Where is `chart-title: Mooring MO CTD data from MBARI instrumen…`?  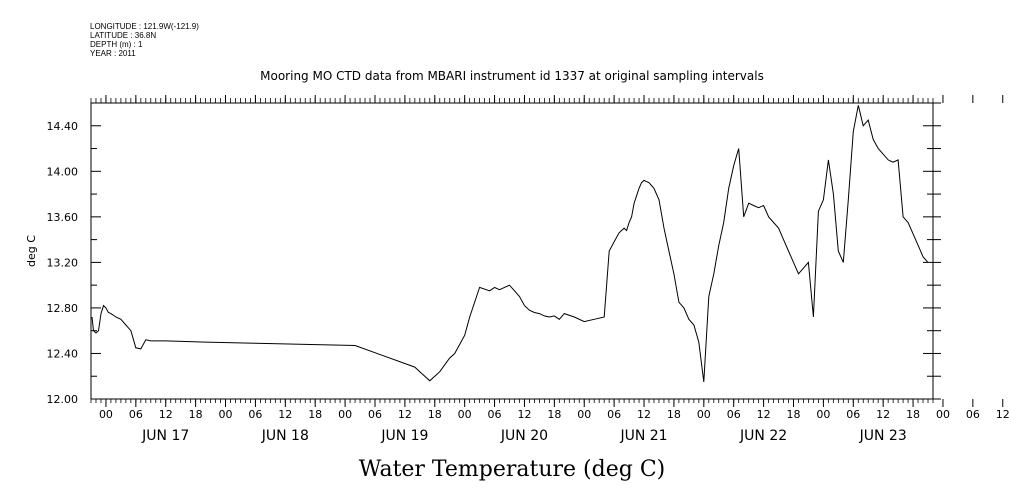 chart-title: Mooring MO CTD data from MBARI instrumen… is located at coordinates (512, 76).